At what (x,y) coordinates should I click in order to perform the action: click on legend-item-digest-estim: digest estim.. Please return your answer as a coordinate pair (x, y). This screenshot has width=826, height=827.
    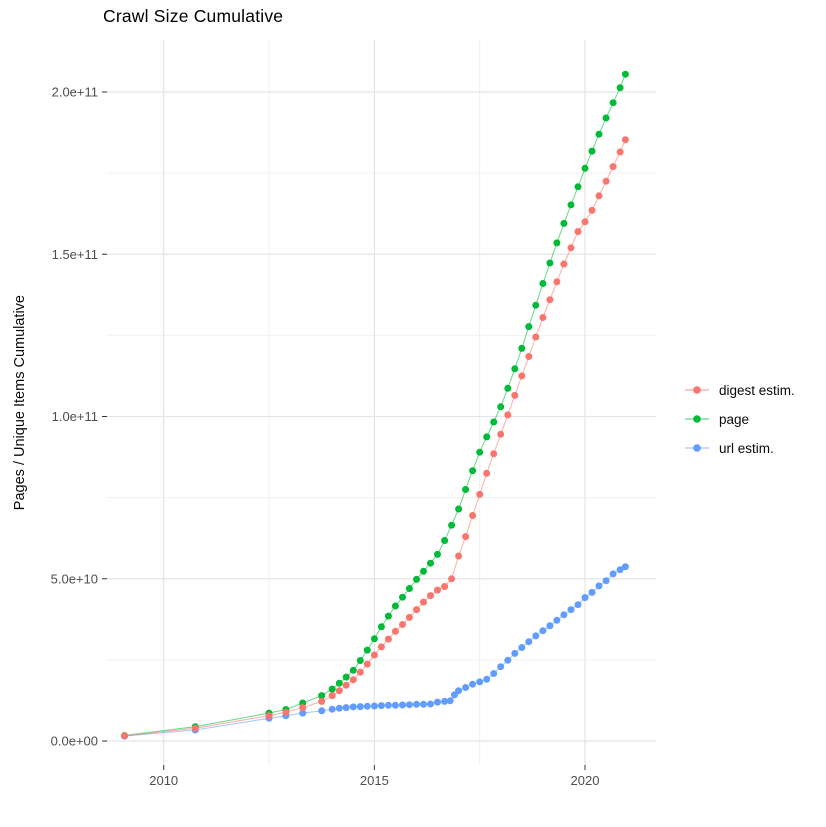
    Looking at the image, I should click on (739, 390).